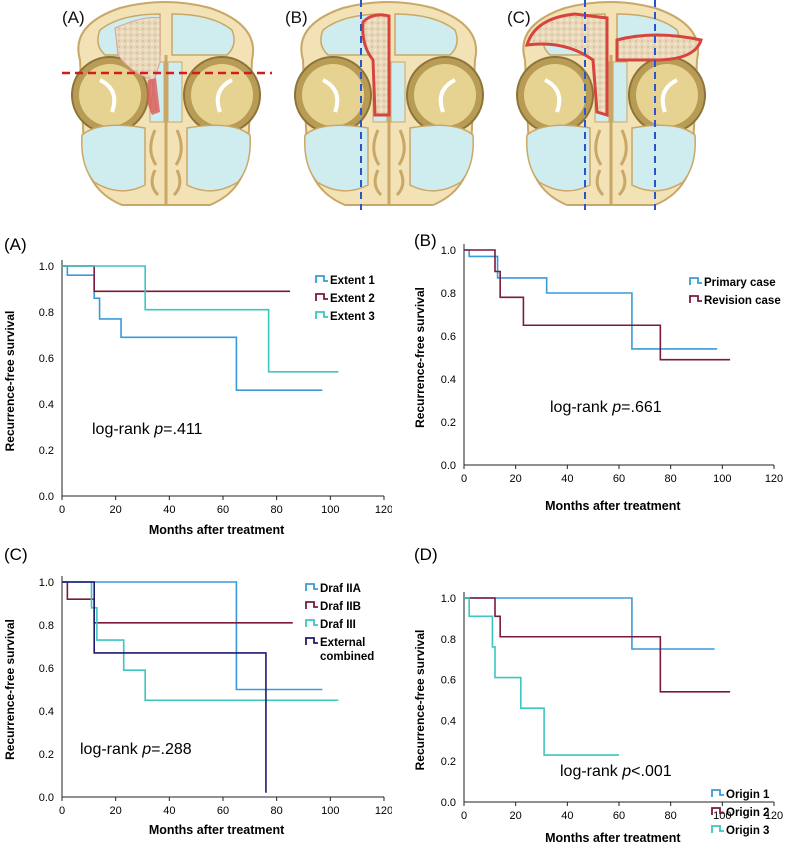 This screenshot has height=855, width=788. I want to click on legend-item: Revision case, so click(735, 301).